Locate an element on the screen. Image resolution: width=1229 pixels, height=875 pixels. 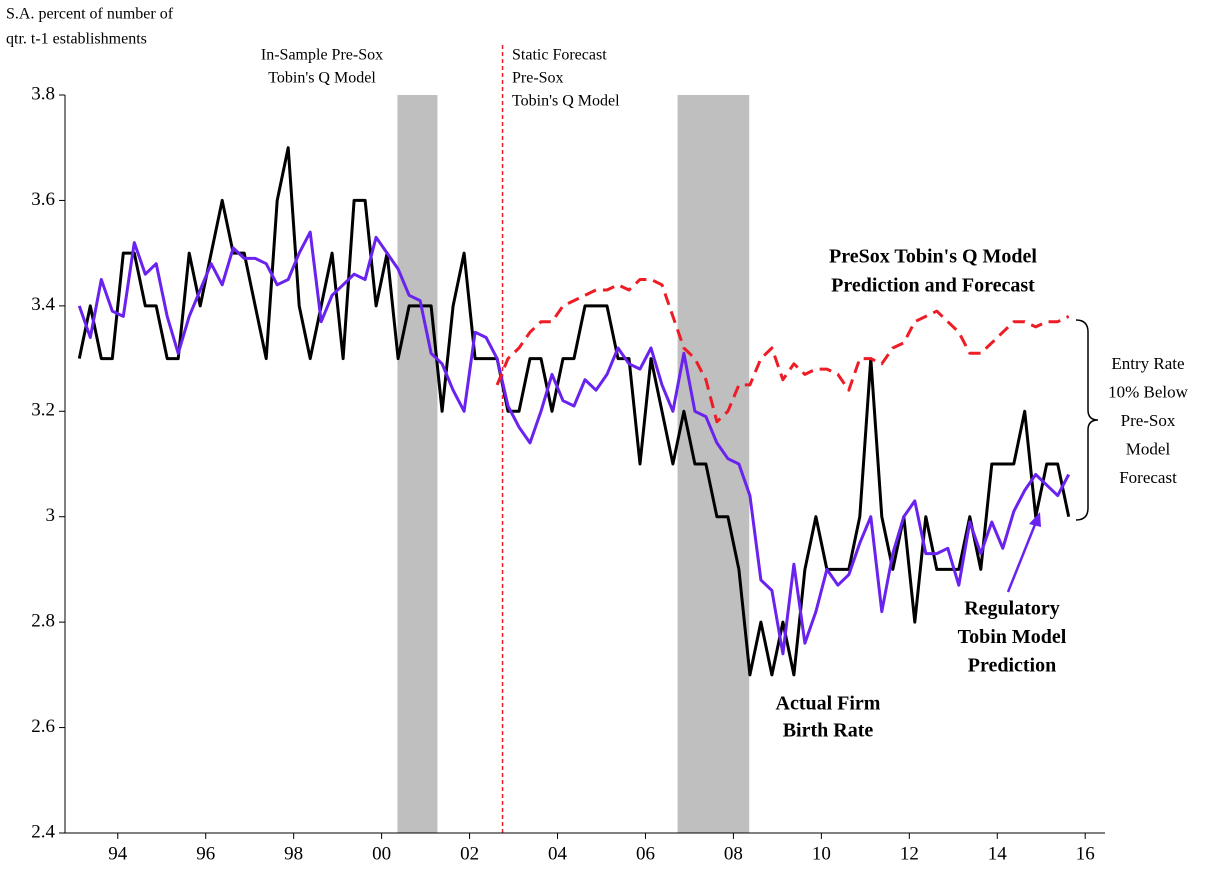
x-tick-label: 98 is located at coordinates (293, 853).